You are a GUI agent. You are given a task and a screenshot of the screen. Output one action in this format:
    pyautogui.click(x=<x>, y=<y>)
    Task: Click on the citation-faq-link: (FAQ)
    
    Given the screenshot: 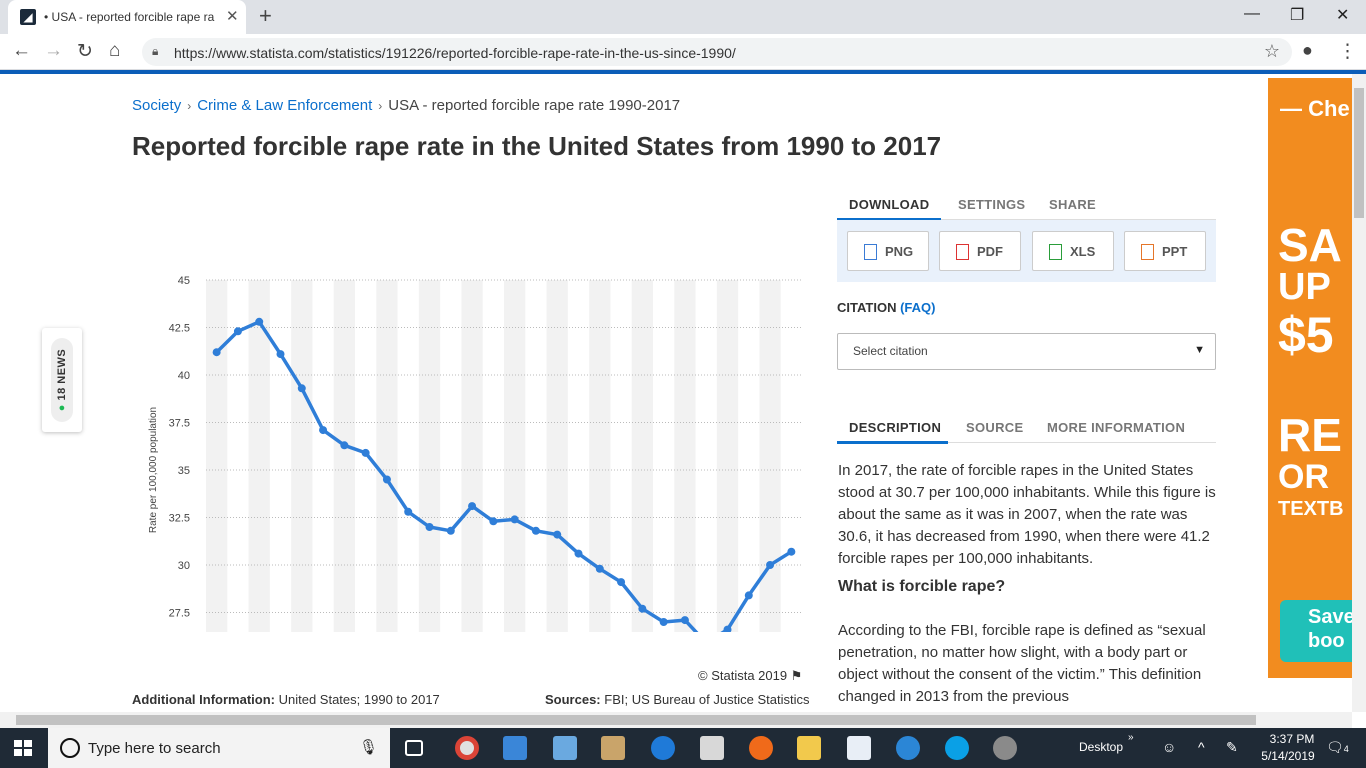 What is the action you would take?
    pyautogui.click(x=918, y=307)
    